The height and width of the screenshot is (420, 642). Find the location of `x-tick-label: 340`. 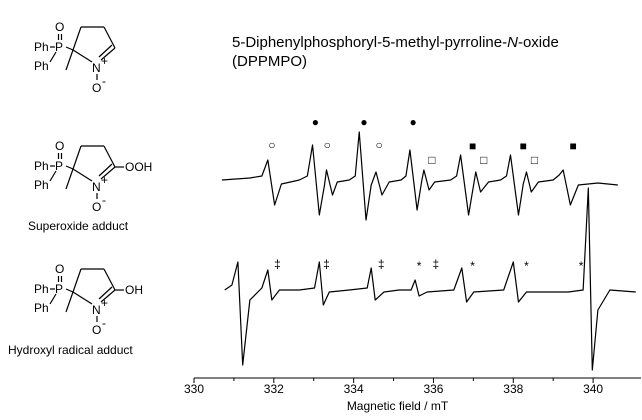

x-tick-label: 340 is located at coordinates (593, 389).